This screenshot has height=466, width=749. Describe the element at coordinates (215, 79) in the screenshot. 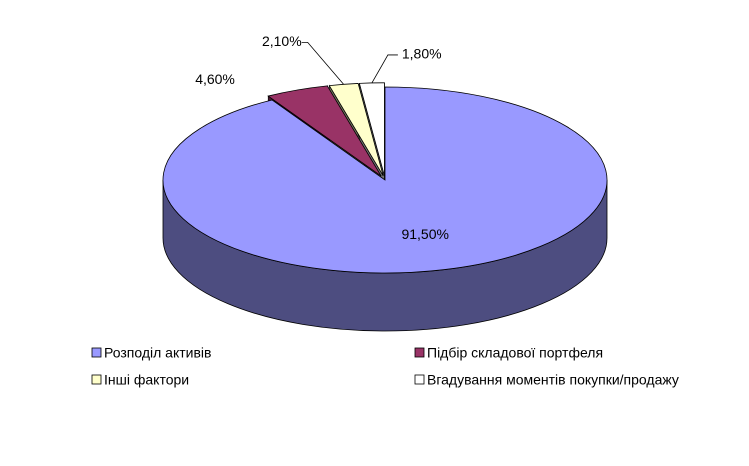

I see `data-label: 4,60%` at that location.